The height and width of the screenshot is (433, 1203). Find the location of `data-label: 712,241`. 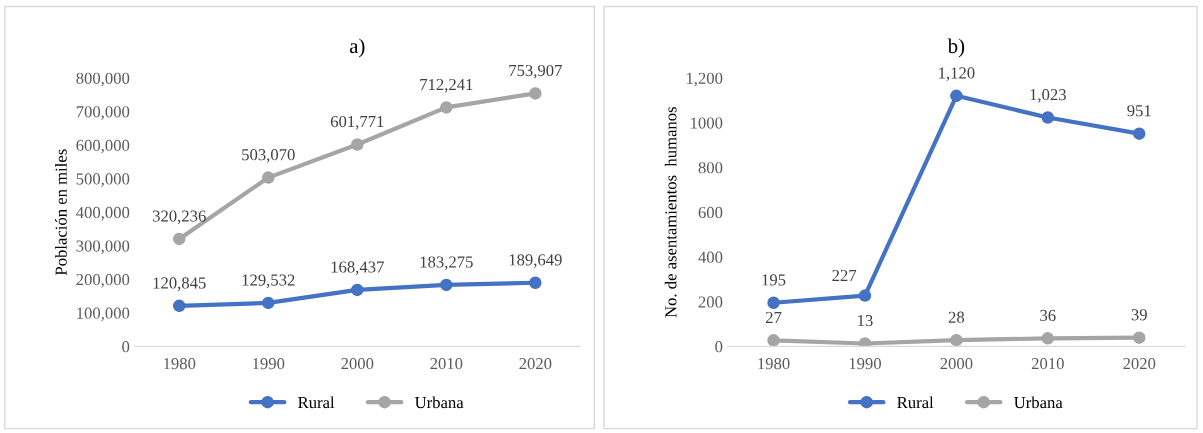

data-label: 712,241 is located at coordinates (446, 85).